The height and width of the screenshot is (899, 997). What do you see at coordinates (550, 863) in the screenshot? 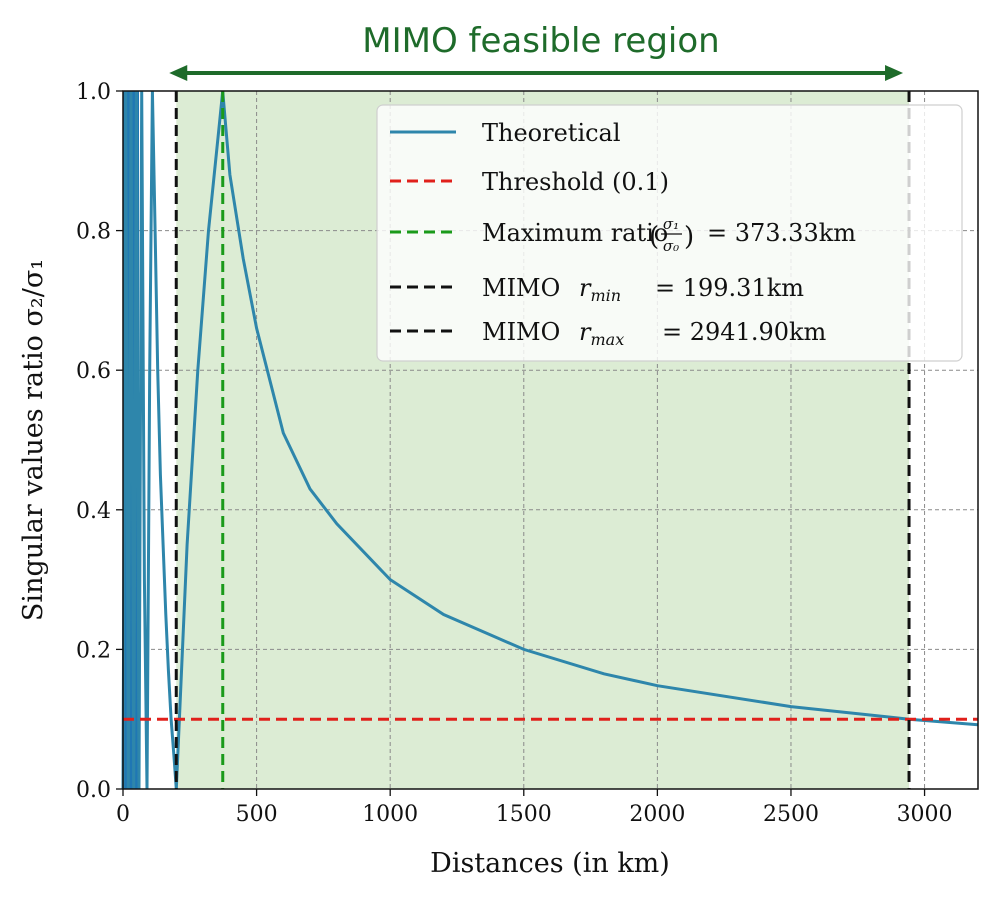
I see `x-axis-label: Distances (in km)` at bounding box center [550, 863].